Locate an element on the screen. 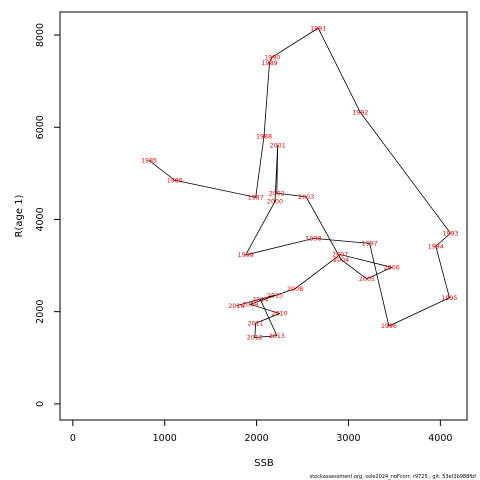  year-label: 2008 is located at coordinates (295, 289).